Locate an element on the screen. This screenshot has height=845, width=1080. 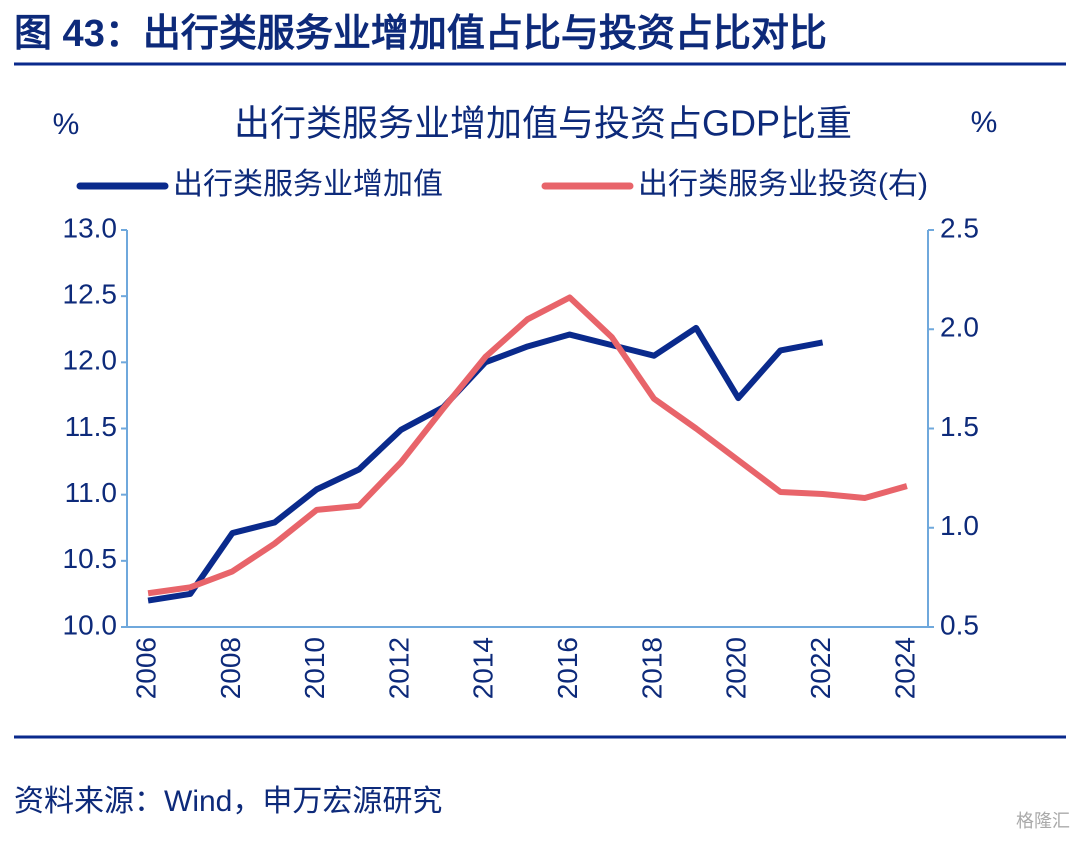
y2-tick-label: 2.0 is located at coordinates (959, 327).